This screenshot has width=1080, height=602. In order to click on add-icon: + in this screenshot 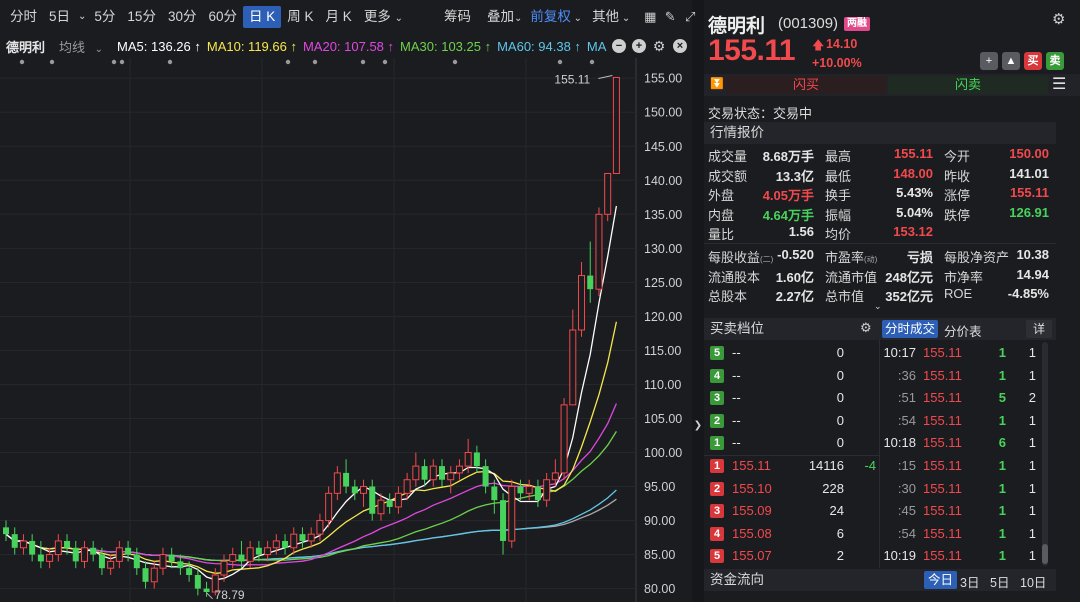, I will do `click(639, 46)`.